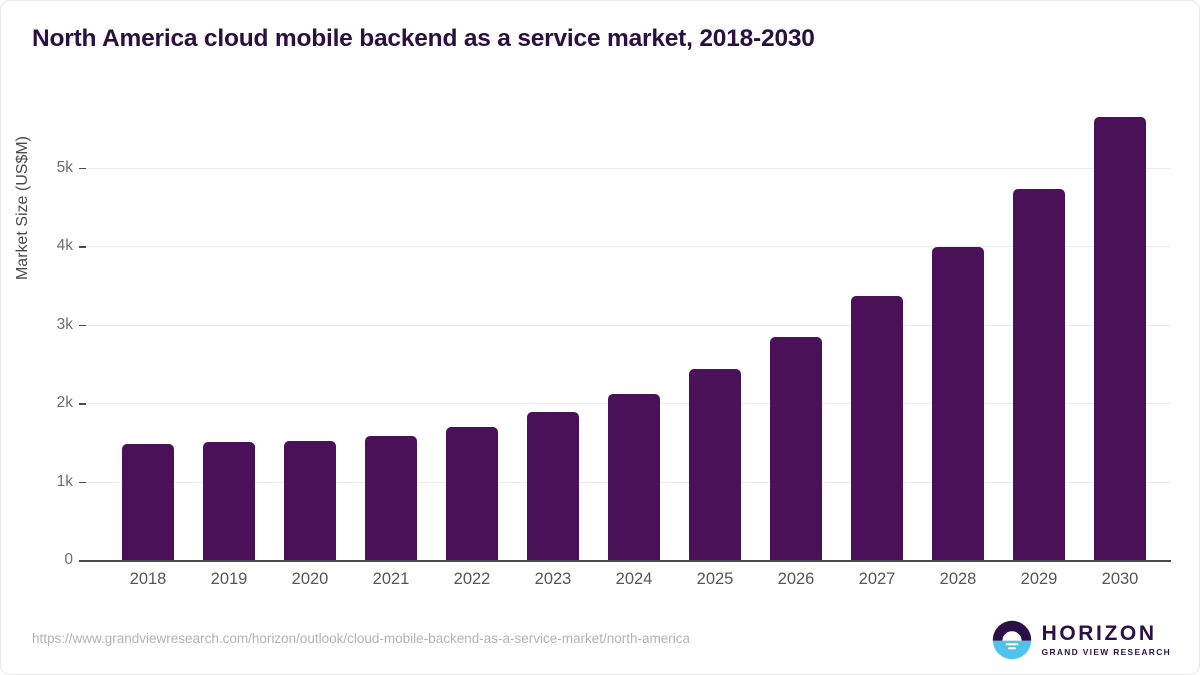 This screenshot has width=1200, height=675. I want to click on logo-name: HORIZON, so click(1099, 634).